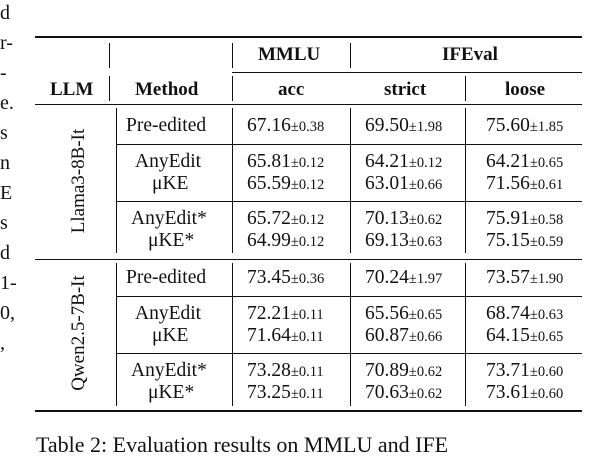  I want to click on header-method: Method, so click(167, 89).